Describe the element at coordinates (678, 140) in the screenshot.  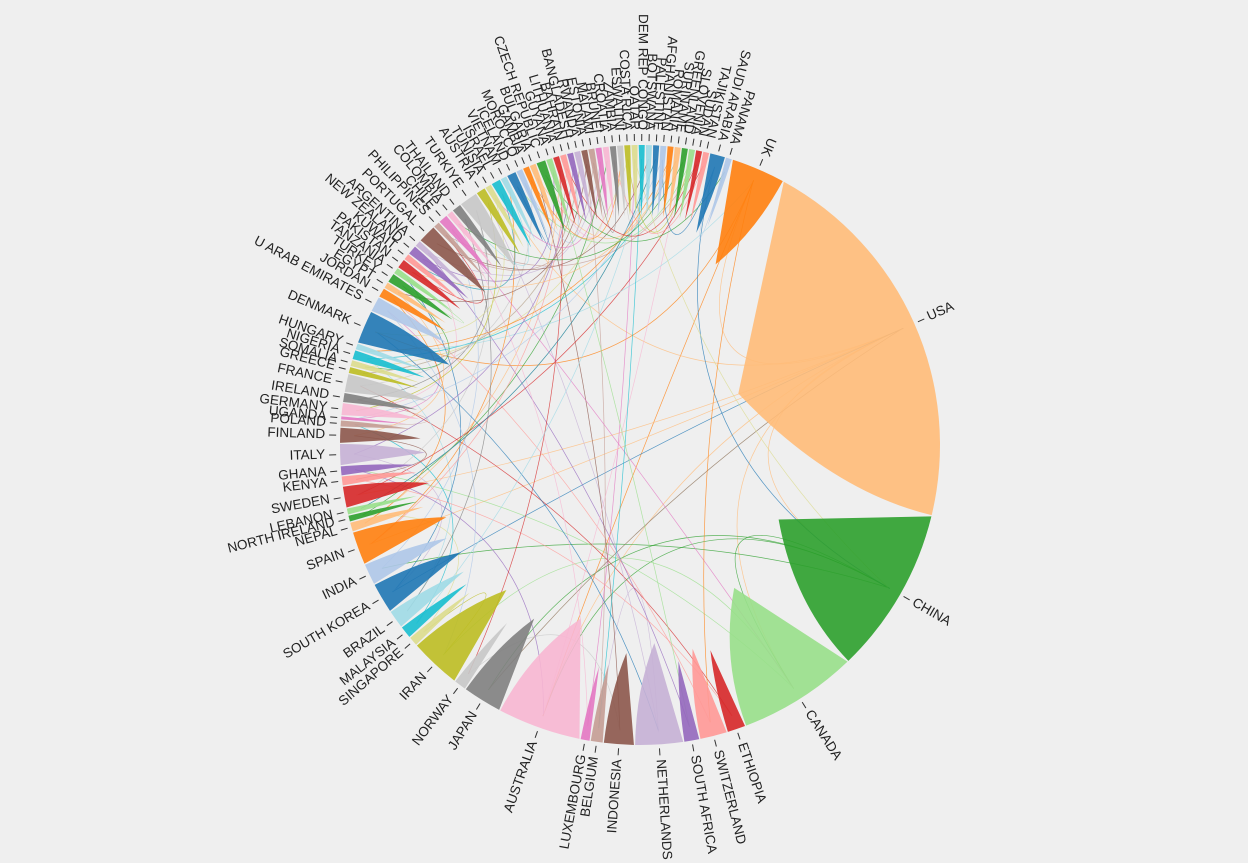
I see `tick-suriname` at that location.